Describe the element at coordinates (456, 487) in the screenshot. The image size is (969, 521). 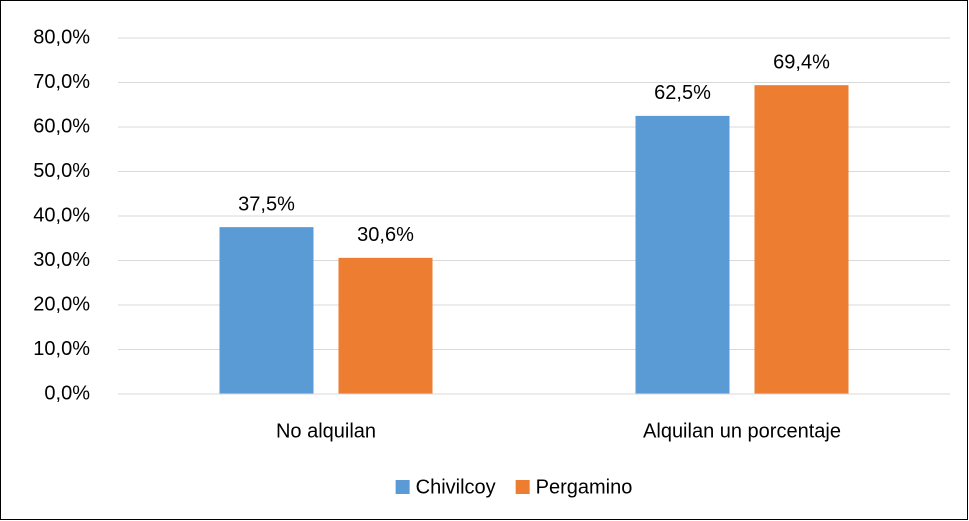
I see `legend-label: Chivilcoy` at that location.